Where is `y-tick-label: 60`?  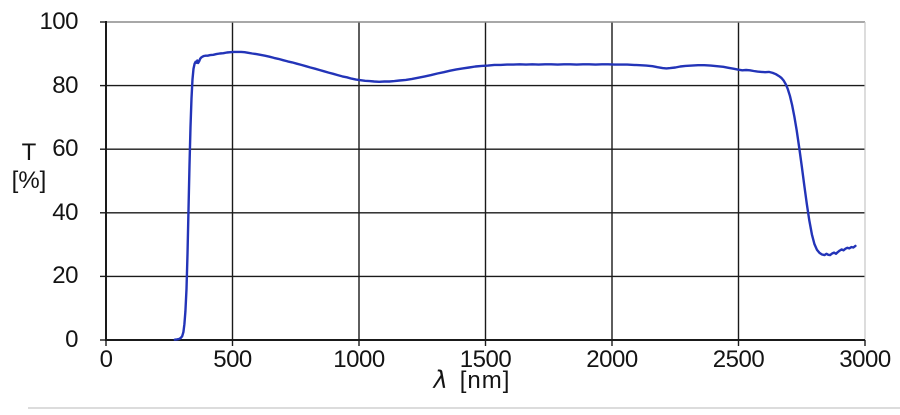
y-tick-label: 60 is located at coordinates (65, 149).